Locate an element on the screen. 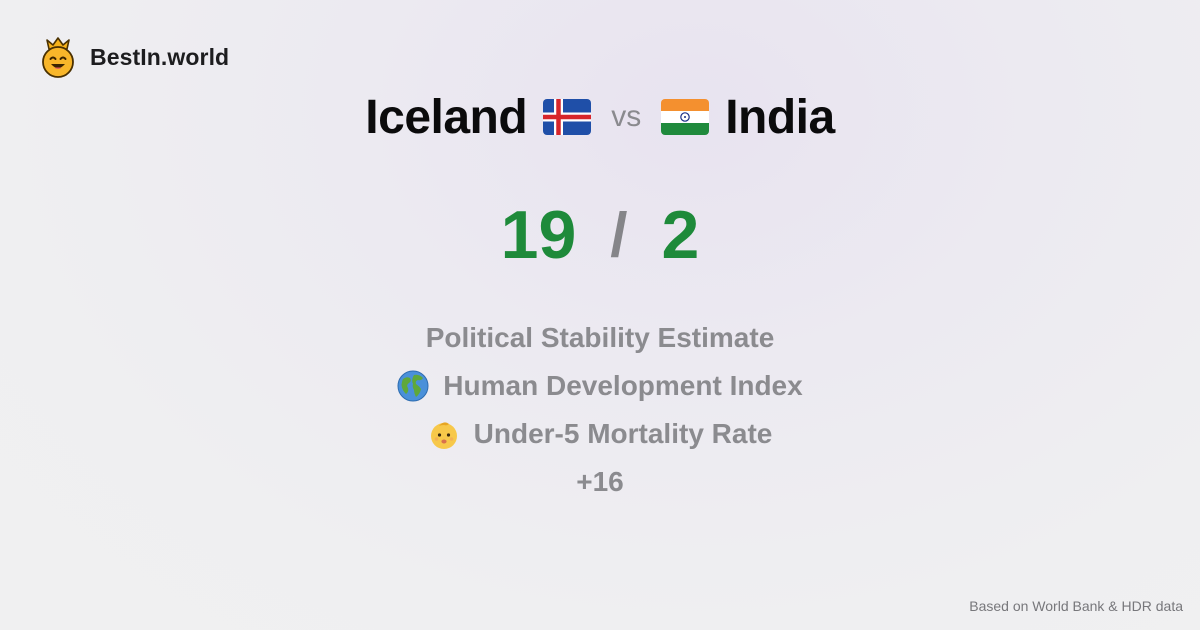 The width and height of the screenshot is (1200, 630). left-score: 19 is located at coordinates (538, 235).